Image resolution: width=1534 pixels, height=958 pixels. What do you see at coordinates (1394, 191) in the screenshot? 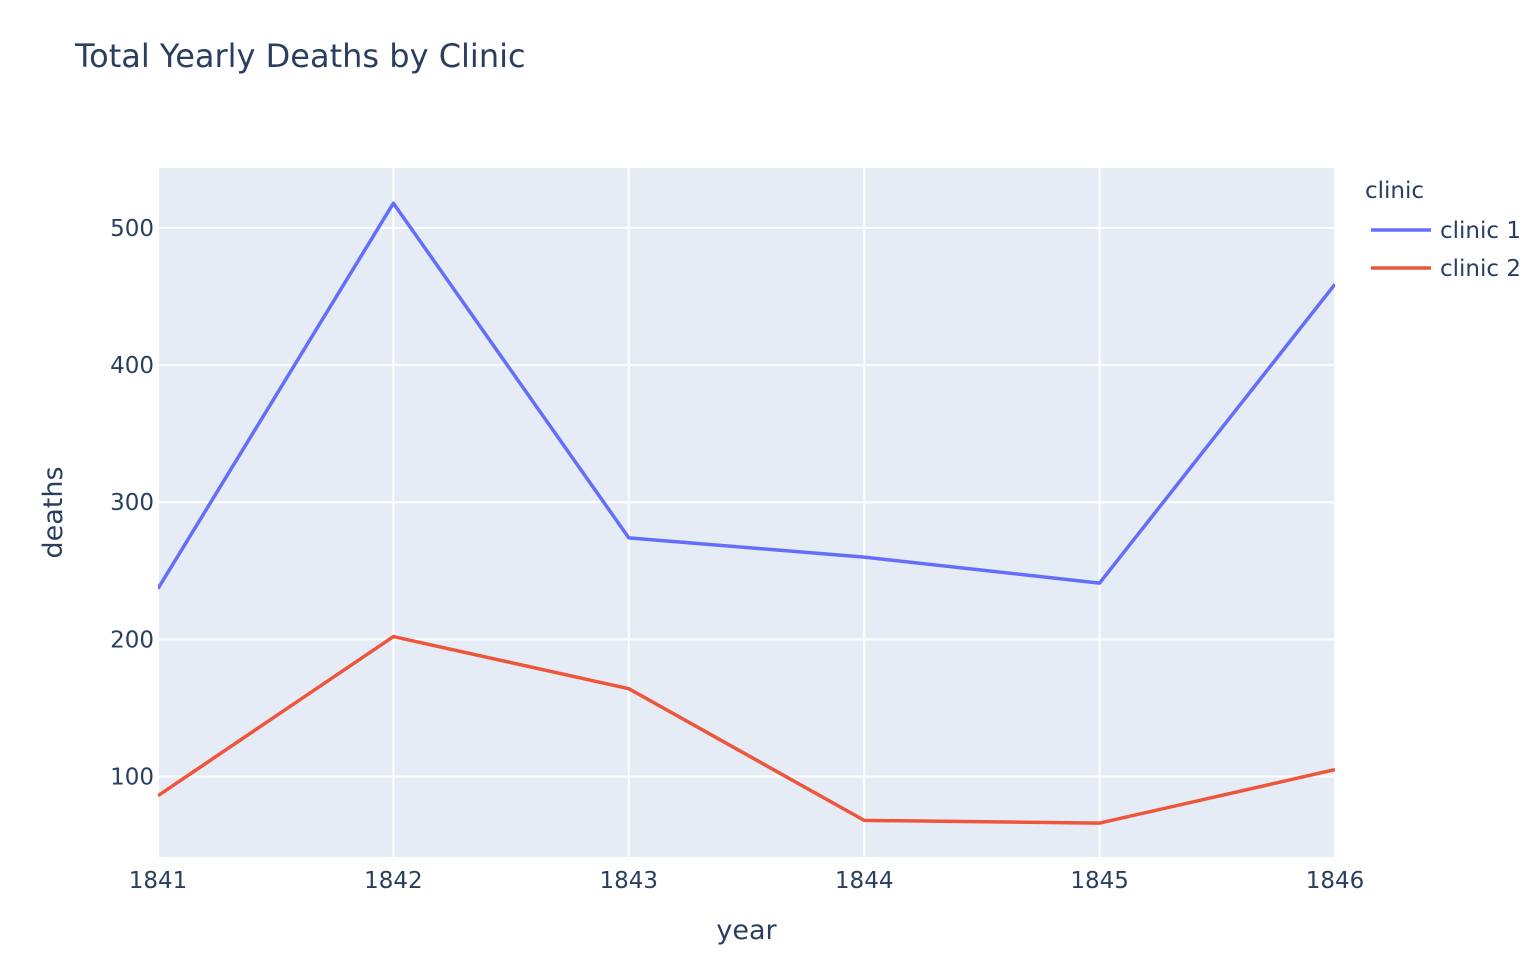
I see `legend-title: clinic` at bounding box center [1394, 191].